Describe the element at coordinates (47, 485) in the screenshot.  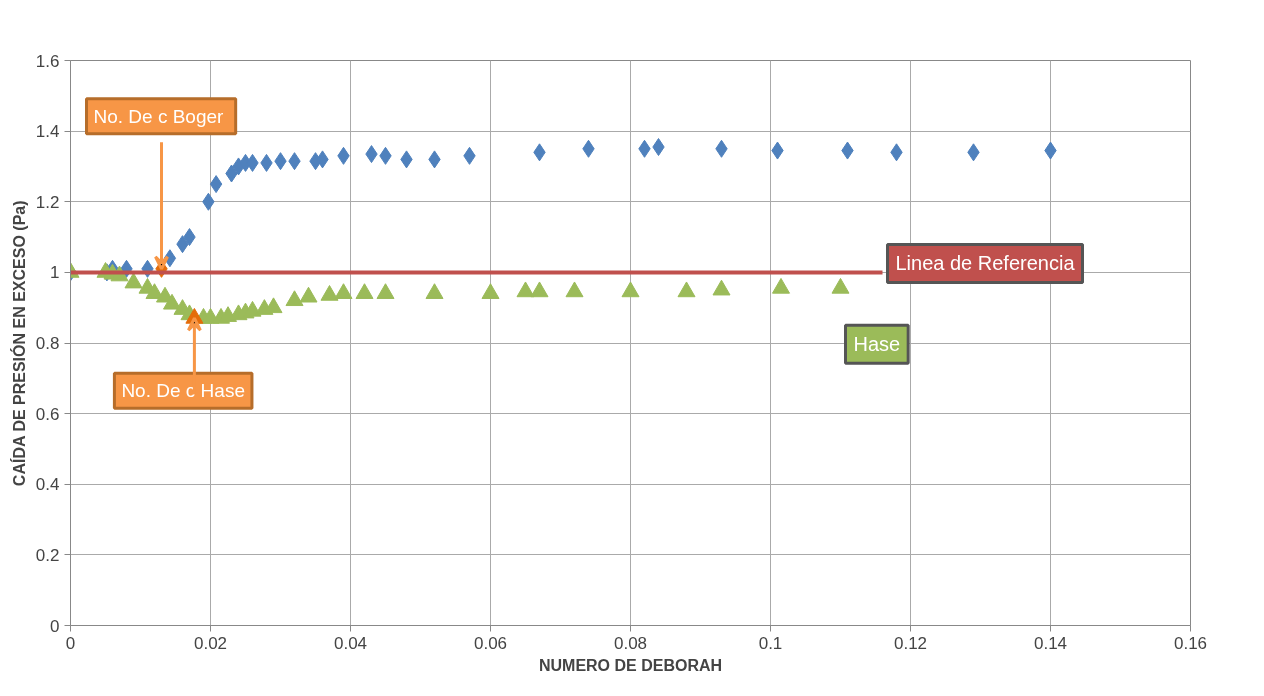
I see `y-tick-label: 0.4` at that location.